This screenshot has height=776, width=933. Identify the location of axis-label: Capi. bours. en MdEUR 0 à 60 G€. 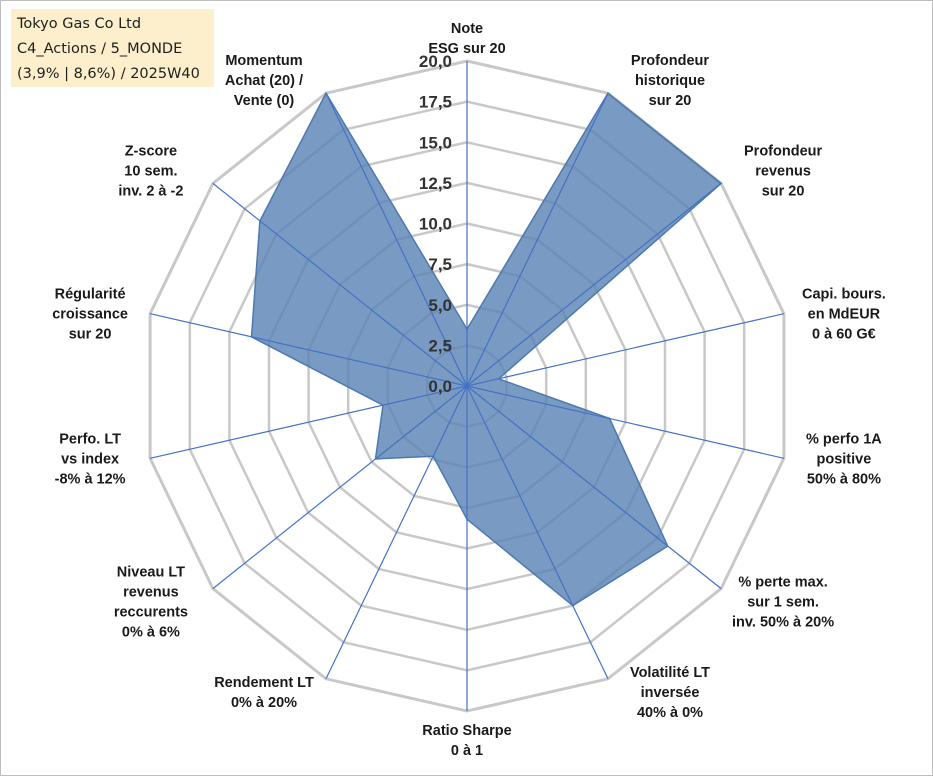
(844, 315).